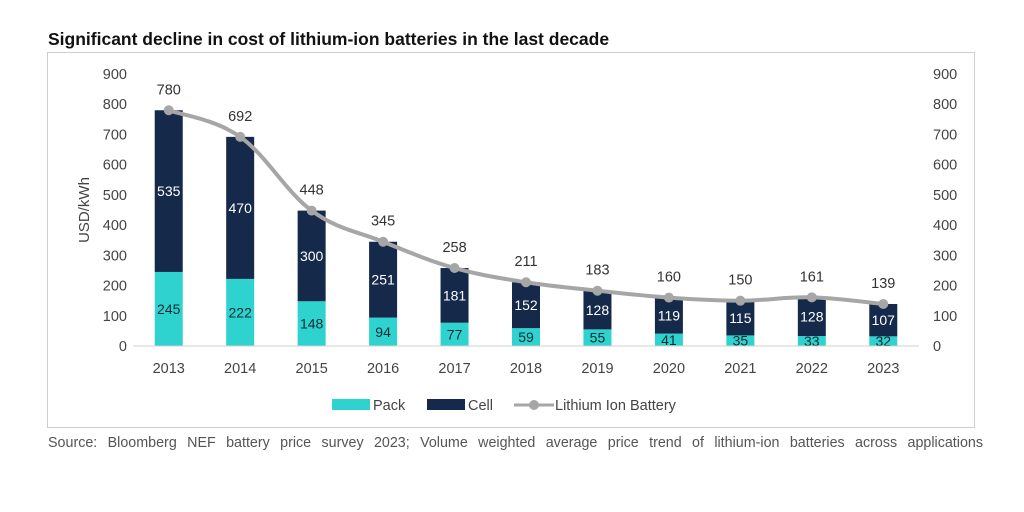  What do you see at coordinates (945, 287) in the screenshot?
I see `y-tick-label-right: 200` at bounding box center [945, 287].